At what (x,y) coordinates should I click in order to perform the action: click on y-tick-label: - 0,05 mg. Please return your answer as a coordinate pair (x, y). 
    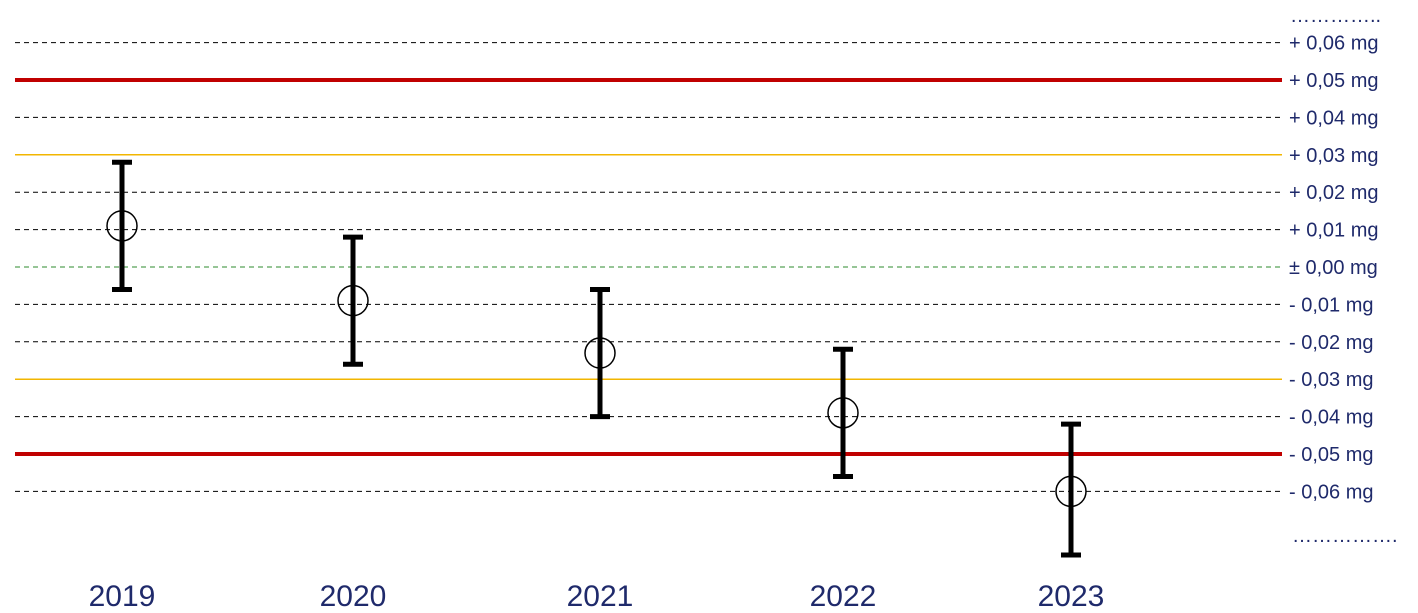
    Looking at the image, I should click on (1331, 455).